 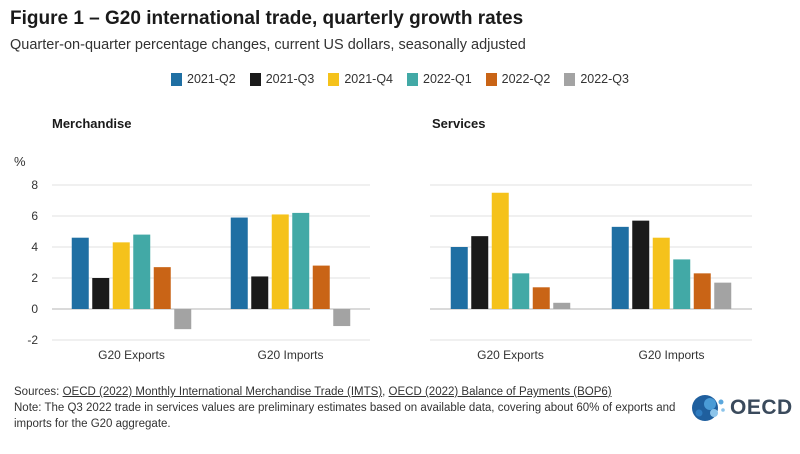 I want to click on legend-item: 2021-Q4, so click(x=360, y=79).